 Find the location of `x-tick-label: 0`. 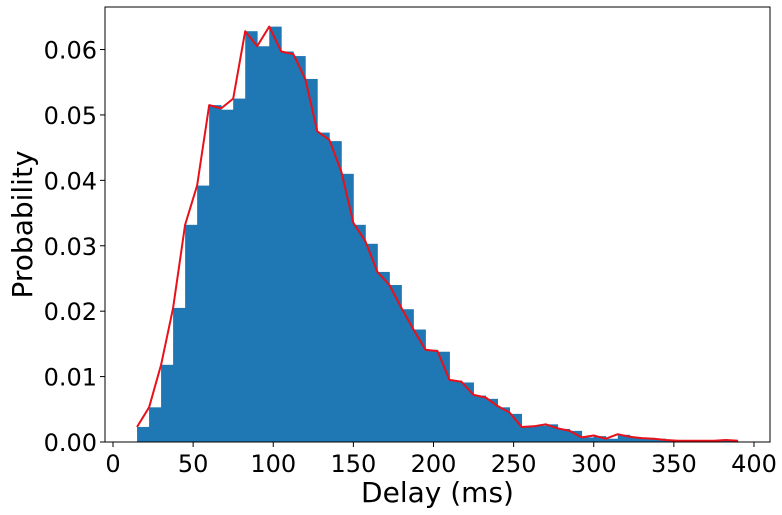

x-tick-label: 0 is located at coordinates (112, 464).